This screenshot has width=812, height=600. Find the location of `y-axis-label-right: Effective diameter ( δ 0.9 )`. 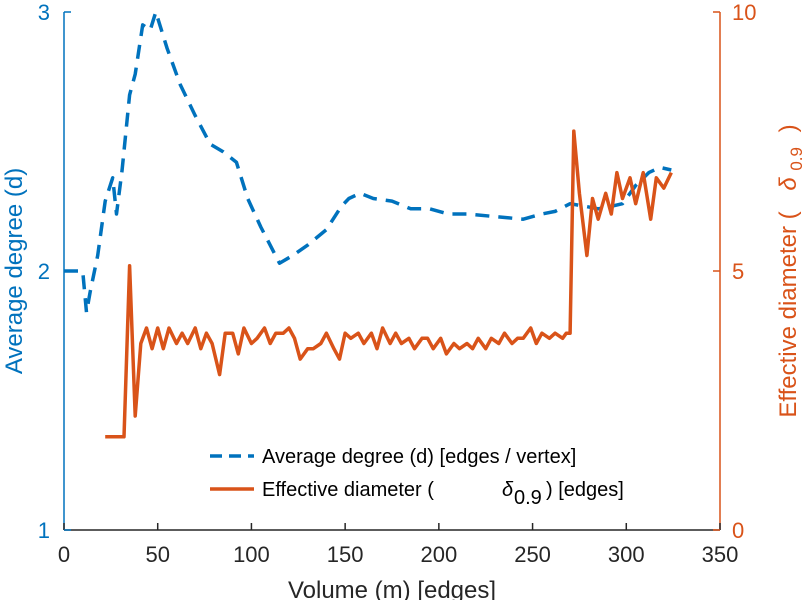

y-axis-label-right: Effective diameter ( δ 0.9 ) is located at coordinates (791, 270).